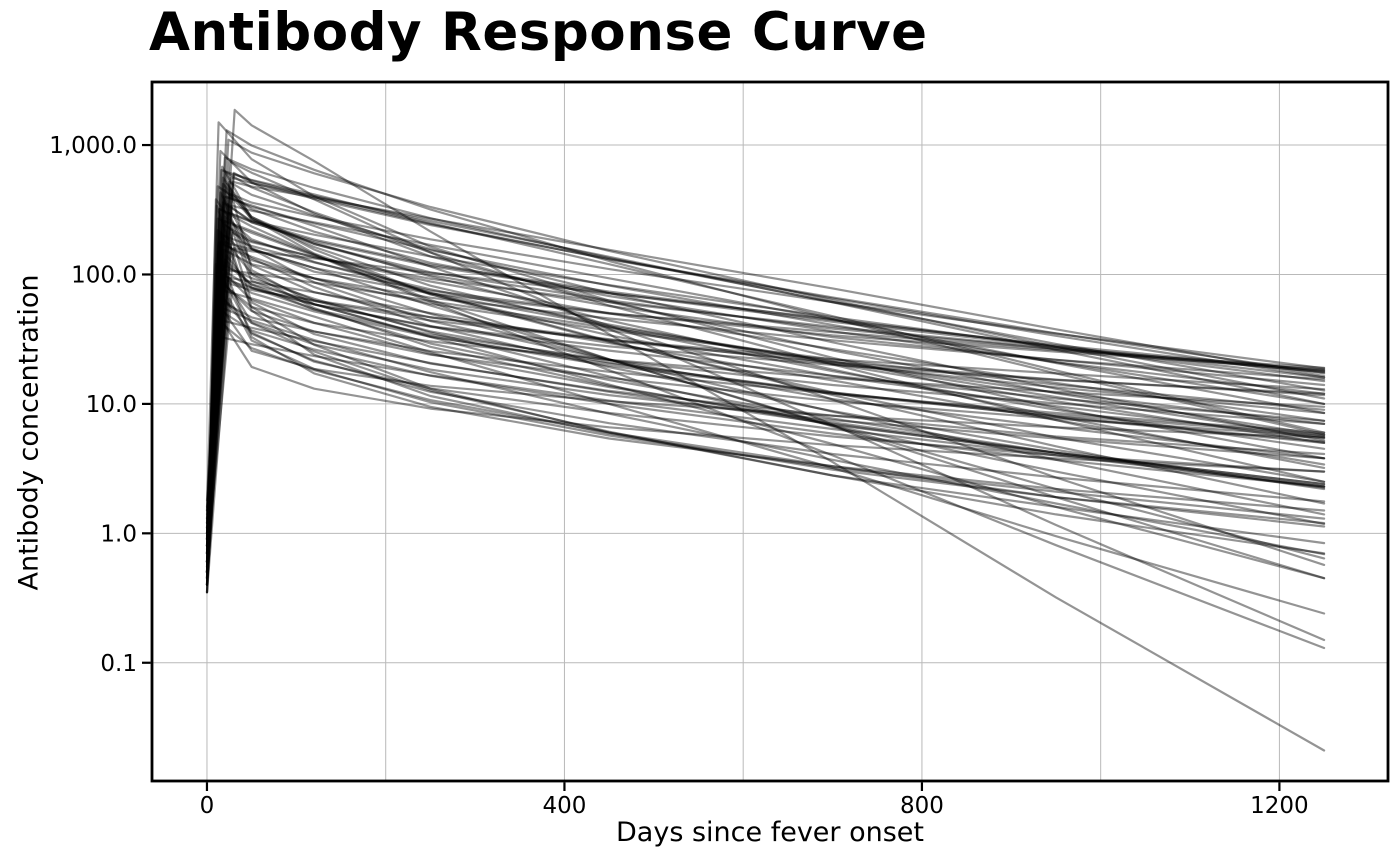  Describe the element at coordinates (207, 806) in the screenshot. I see `x-tick-label: 0` at that location.